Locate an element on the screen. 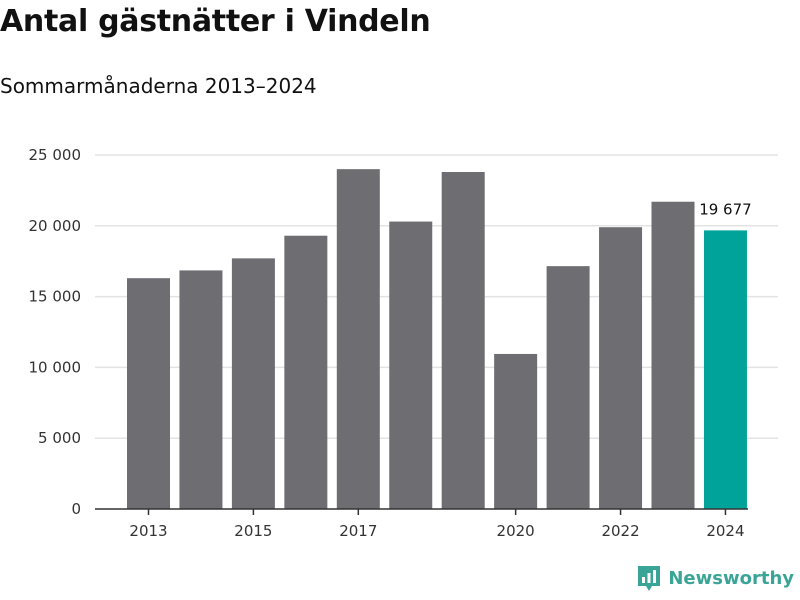 This screenshot has height=600, width=800. bar-2020 is located at coordinates (516, 431).